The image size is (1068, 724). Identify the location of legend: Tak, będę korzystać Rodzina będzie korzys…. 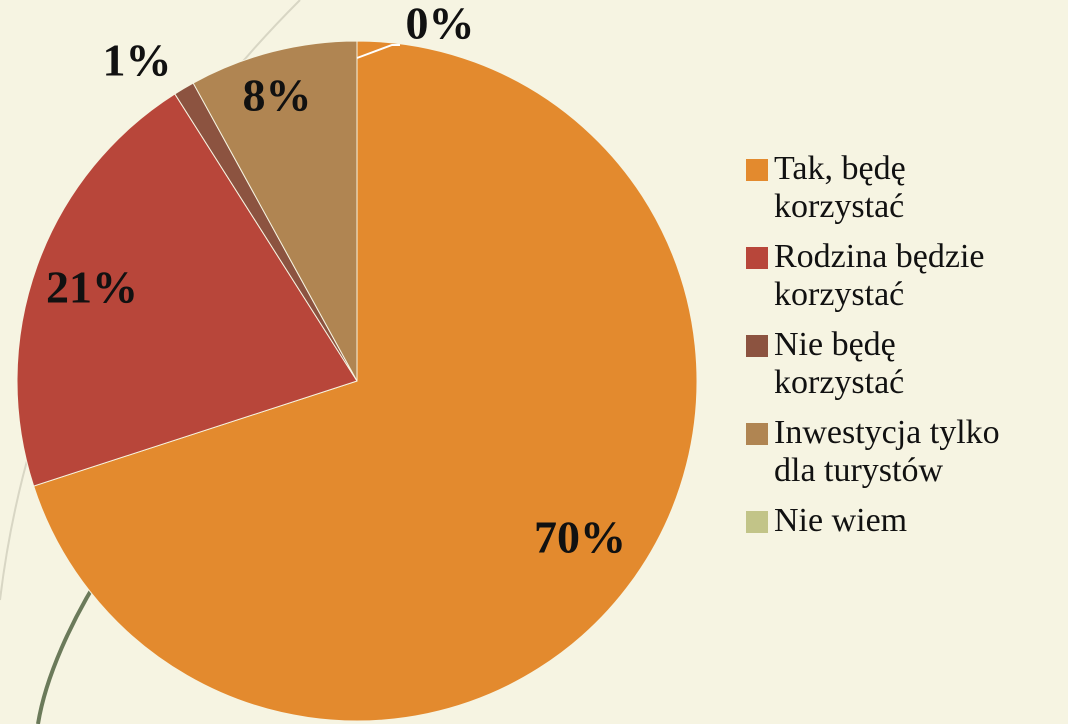
(881, 345).